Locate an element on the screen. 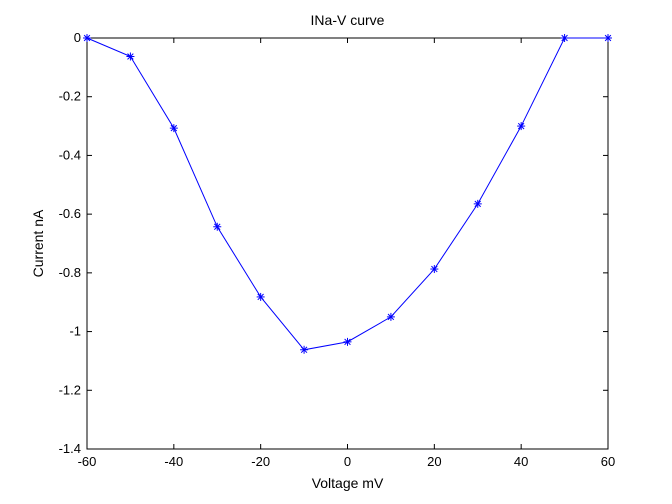 Image resolution: width=672 pixels, height=504 pixels. y-axis-label: Current nA is located at coordinates (38, 243).